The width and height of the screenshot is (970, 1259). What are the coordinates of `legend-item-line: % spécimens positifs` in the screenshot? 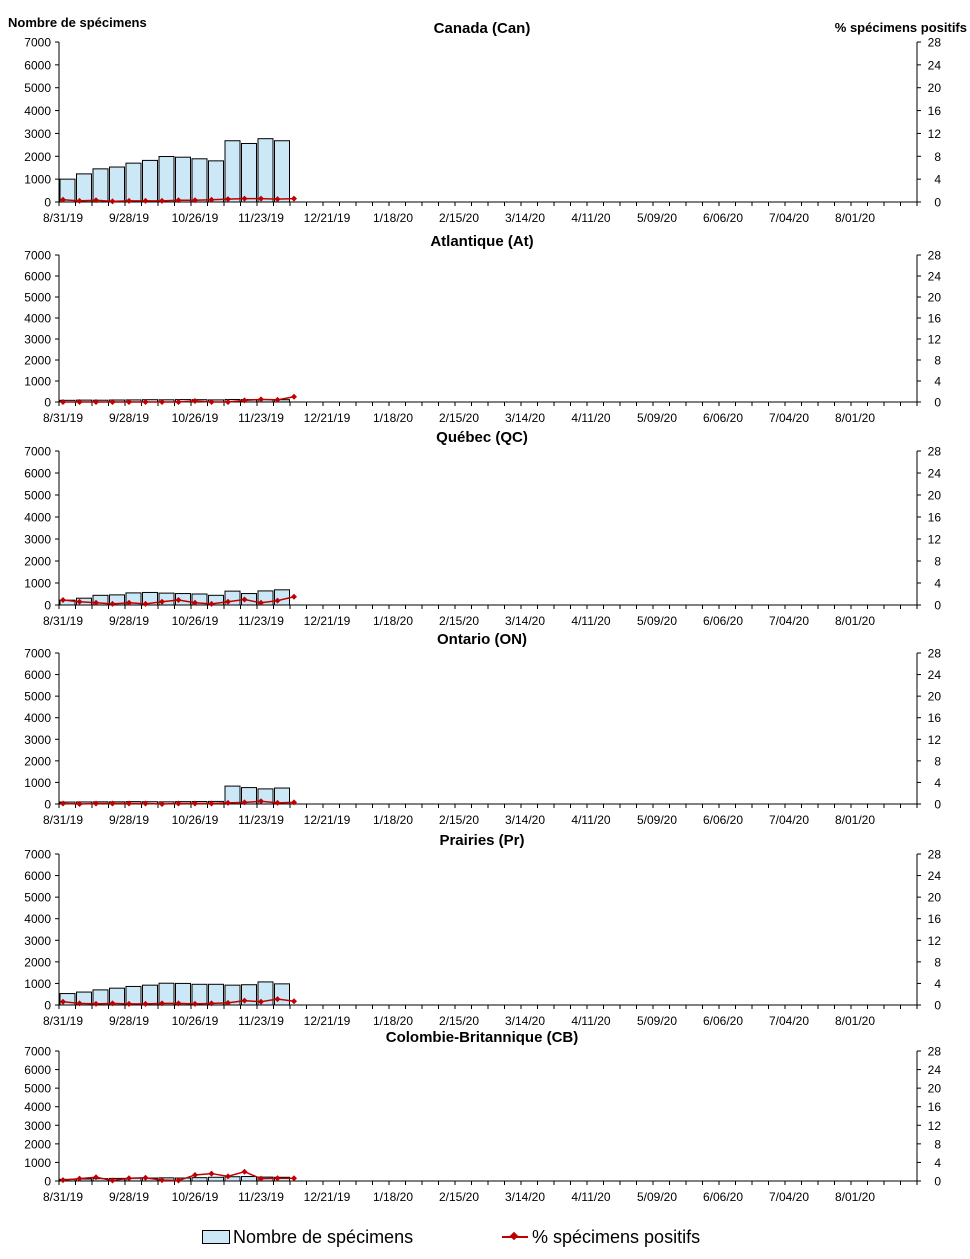 It's located at (601, 1237).